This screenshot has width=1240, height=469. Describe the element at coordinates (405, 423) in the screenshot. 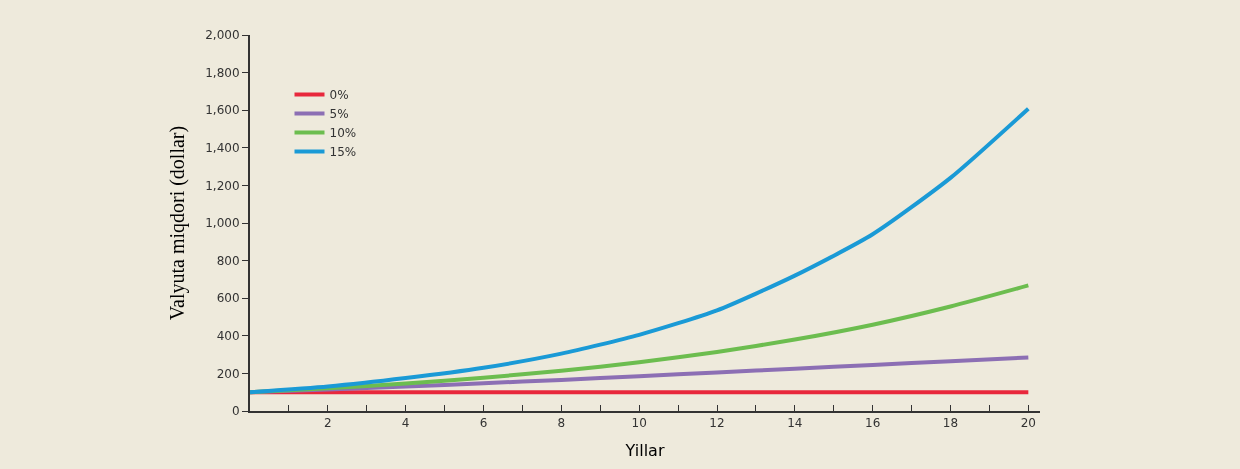

I see `x-tick-label: 4` at that location.